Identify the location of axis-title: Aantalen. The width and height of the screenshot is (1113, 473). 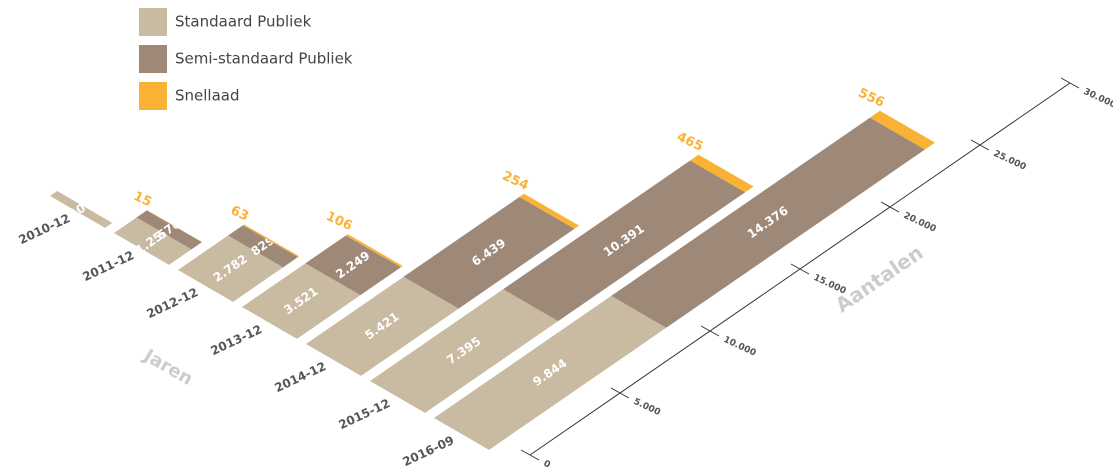
(879, 278).